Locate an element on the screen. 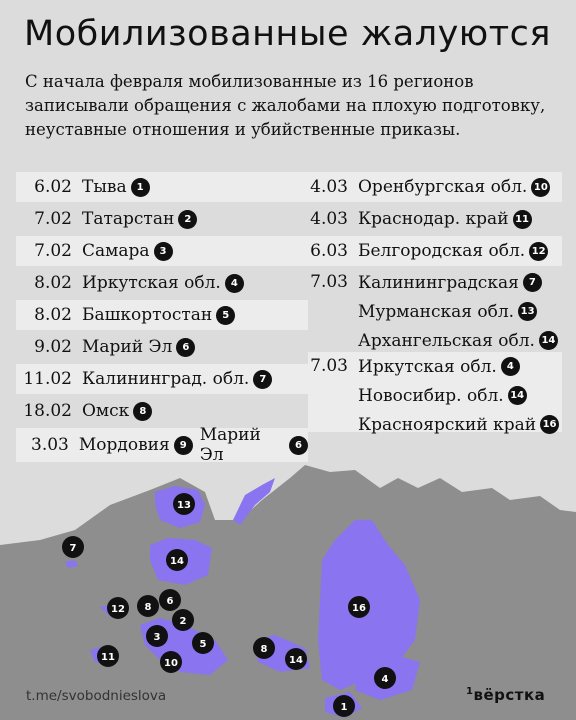 This screenshot has width=576, height=720. list-row: 6.03 Белгородская обл. 12 is located at coordinates (435, 251).